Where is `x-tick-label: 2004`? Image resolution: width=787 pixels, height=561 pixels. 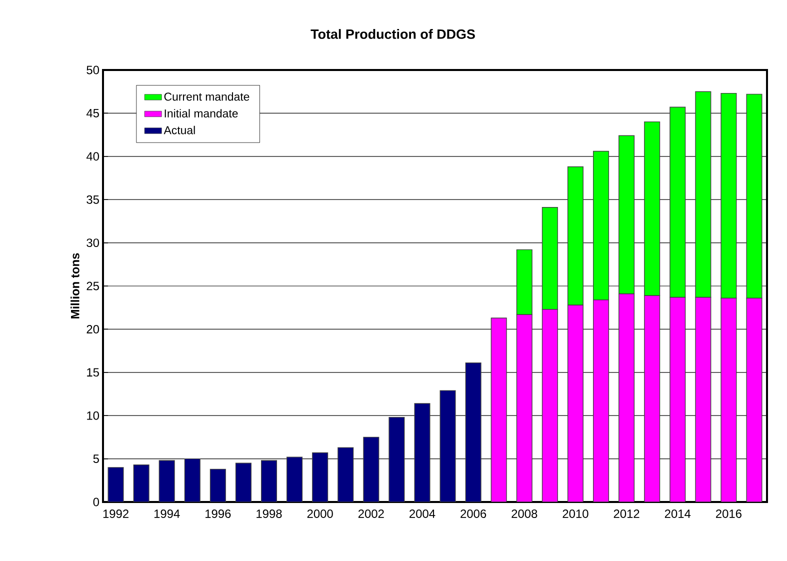
x-tick-label: 2004 is located at coordinates (423, 514).